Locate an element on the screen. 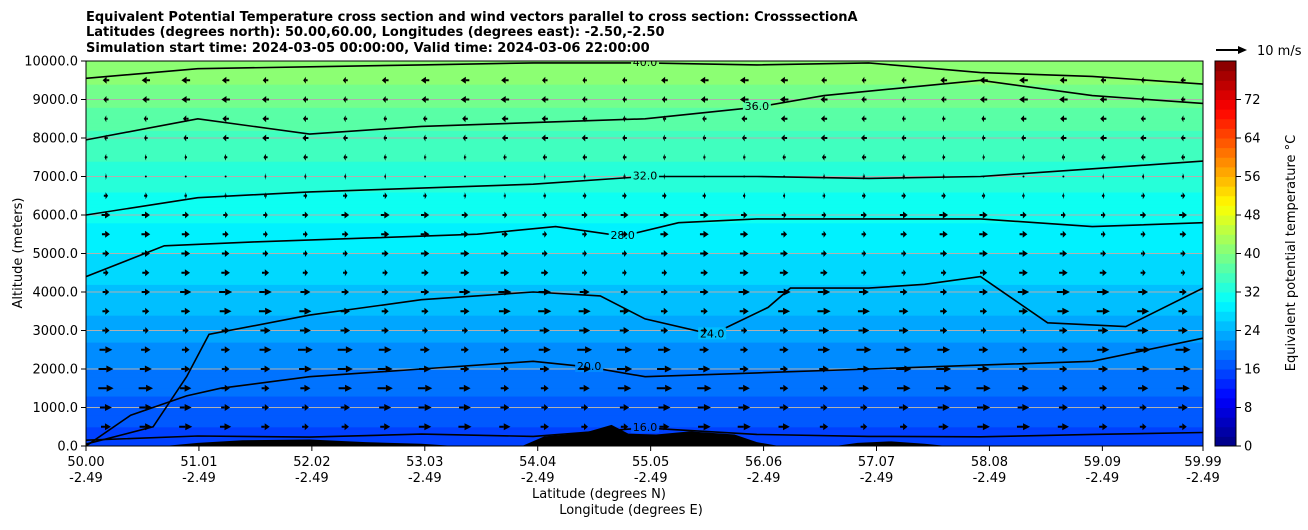 The height and width of the screenshot is (530, 1308). x-tick-label-lat: 59.09 is located at coordinates (1102, 462).